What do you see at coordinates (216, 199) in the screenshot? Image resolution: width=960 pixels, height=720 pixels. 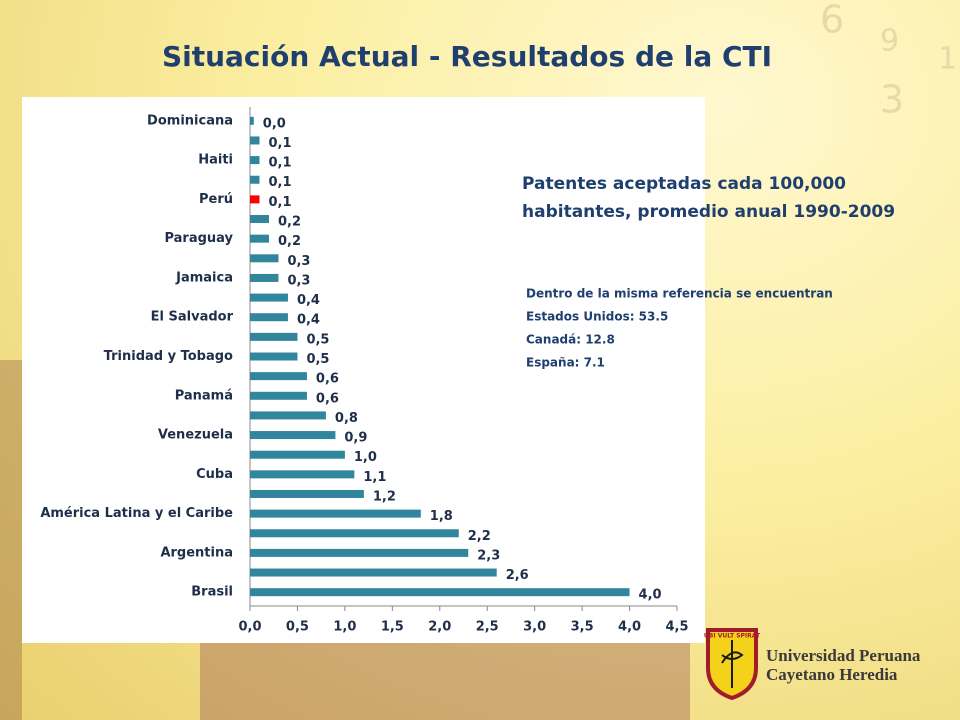 I see `y-tick-label: Perú` at bounding box center [216, 199].